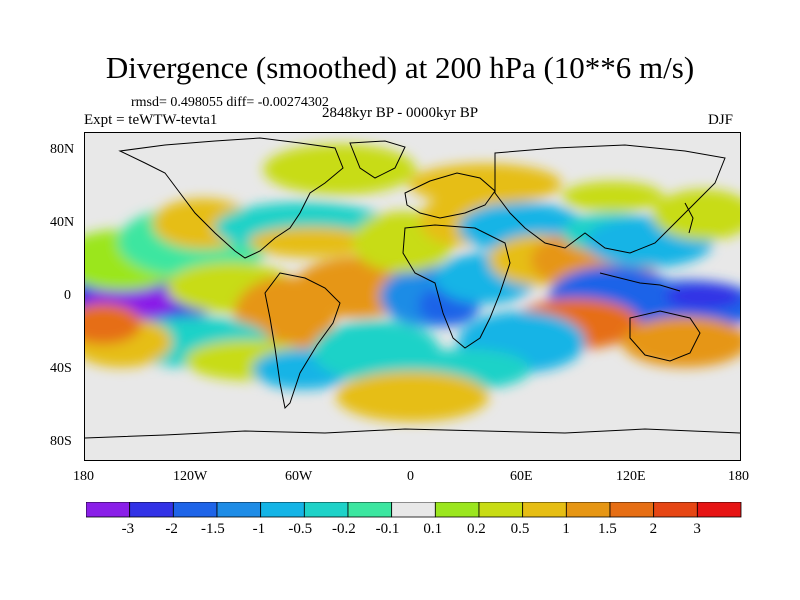  I want to click on lon-label-0: 0, so click(410, 476).